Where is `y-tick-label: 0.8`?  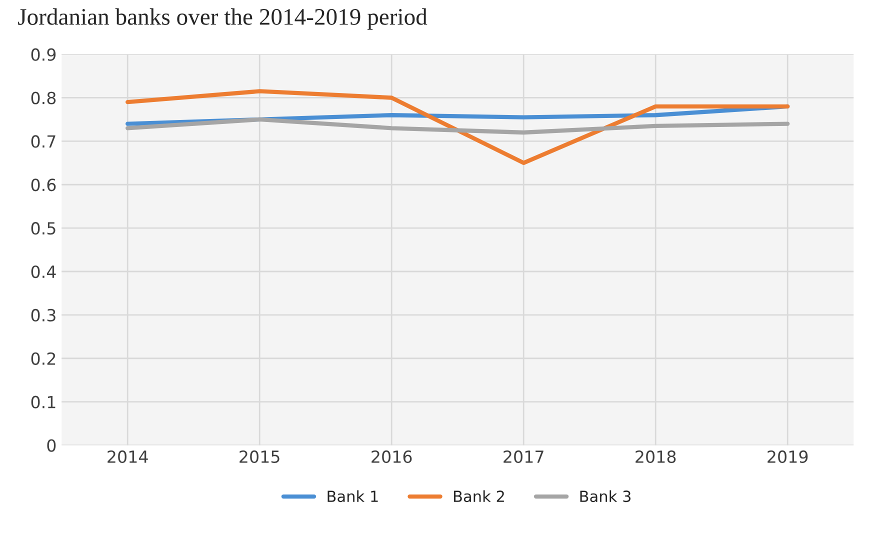
y-tick-label: 0.8 is located at coordinates (43, 98).